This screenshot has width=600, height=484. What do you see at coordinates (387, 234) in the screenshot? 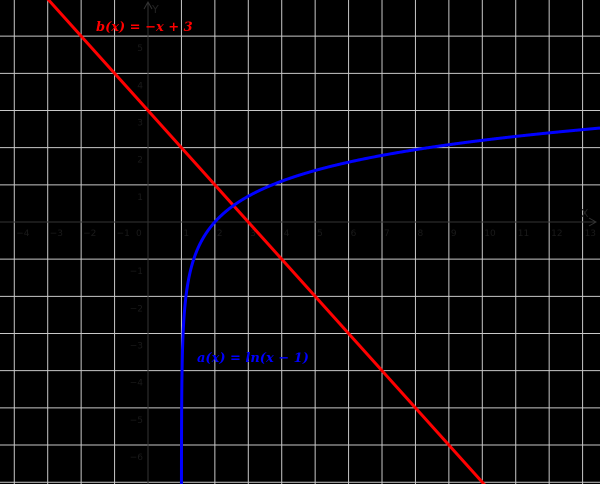
I see `x-tick-label: 7` at bounding box center [387, 234].